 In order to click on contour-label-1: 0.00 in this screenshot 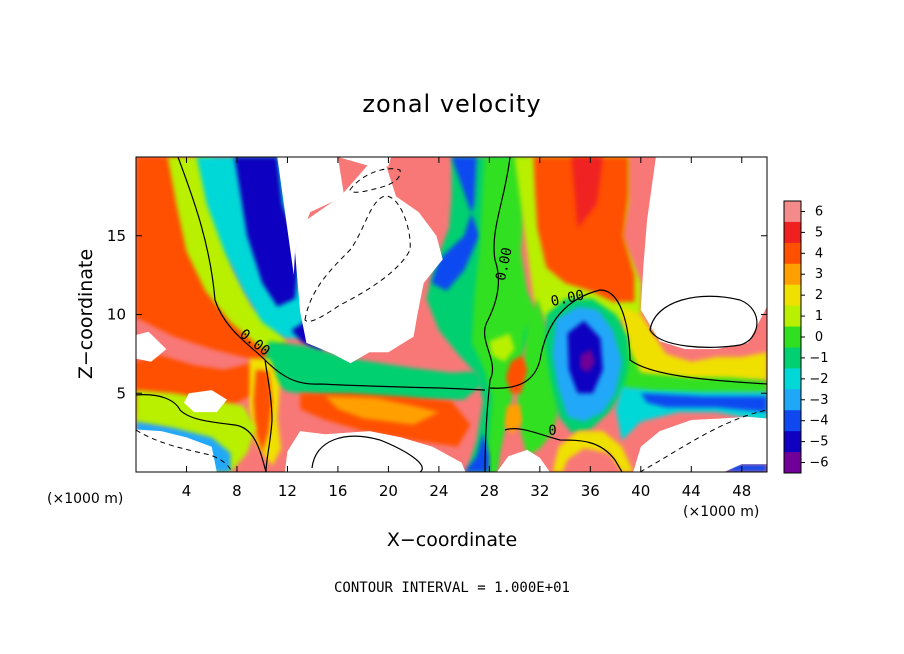, I will do `click(504, 264)`.